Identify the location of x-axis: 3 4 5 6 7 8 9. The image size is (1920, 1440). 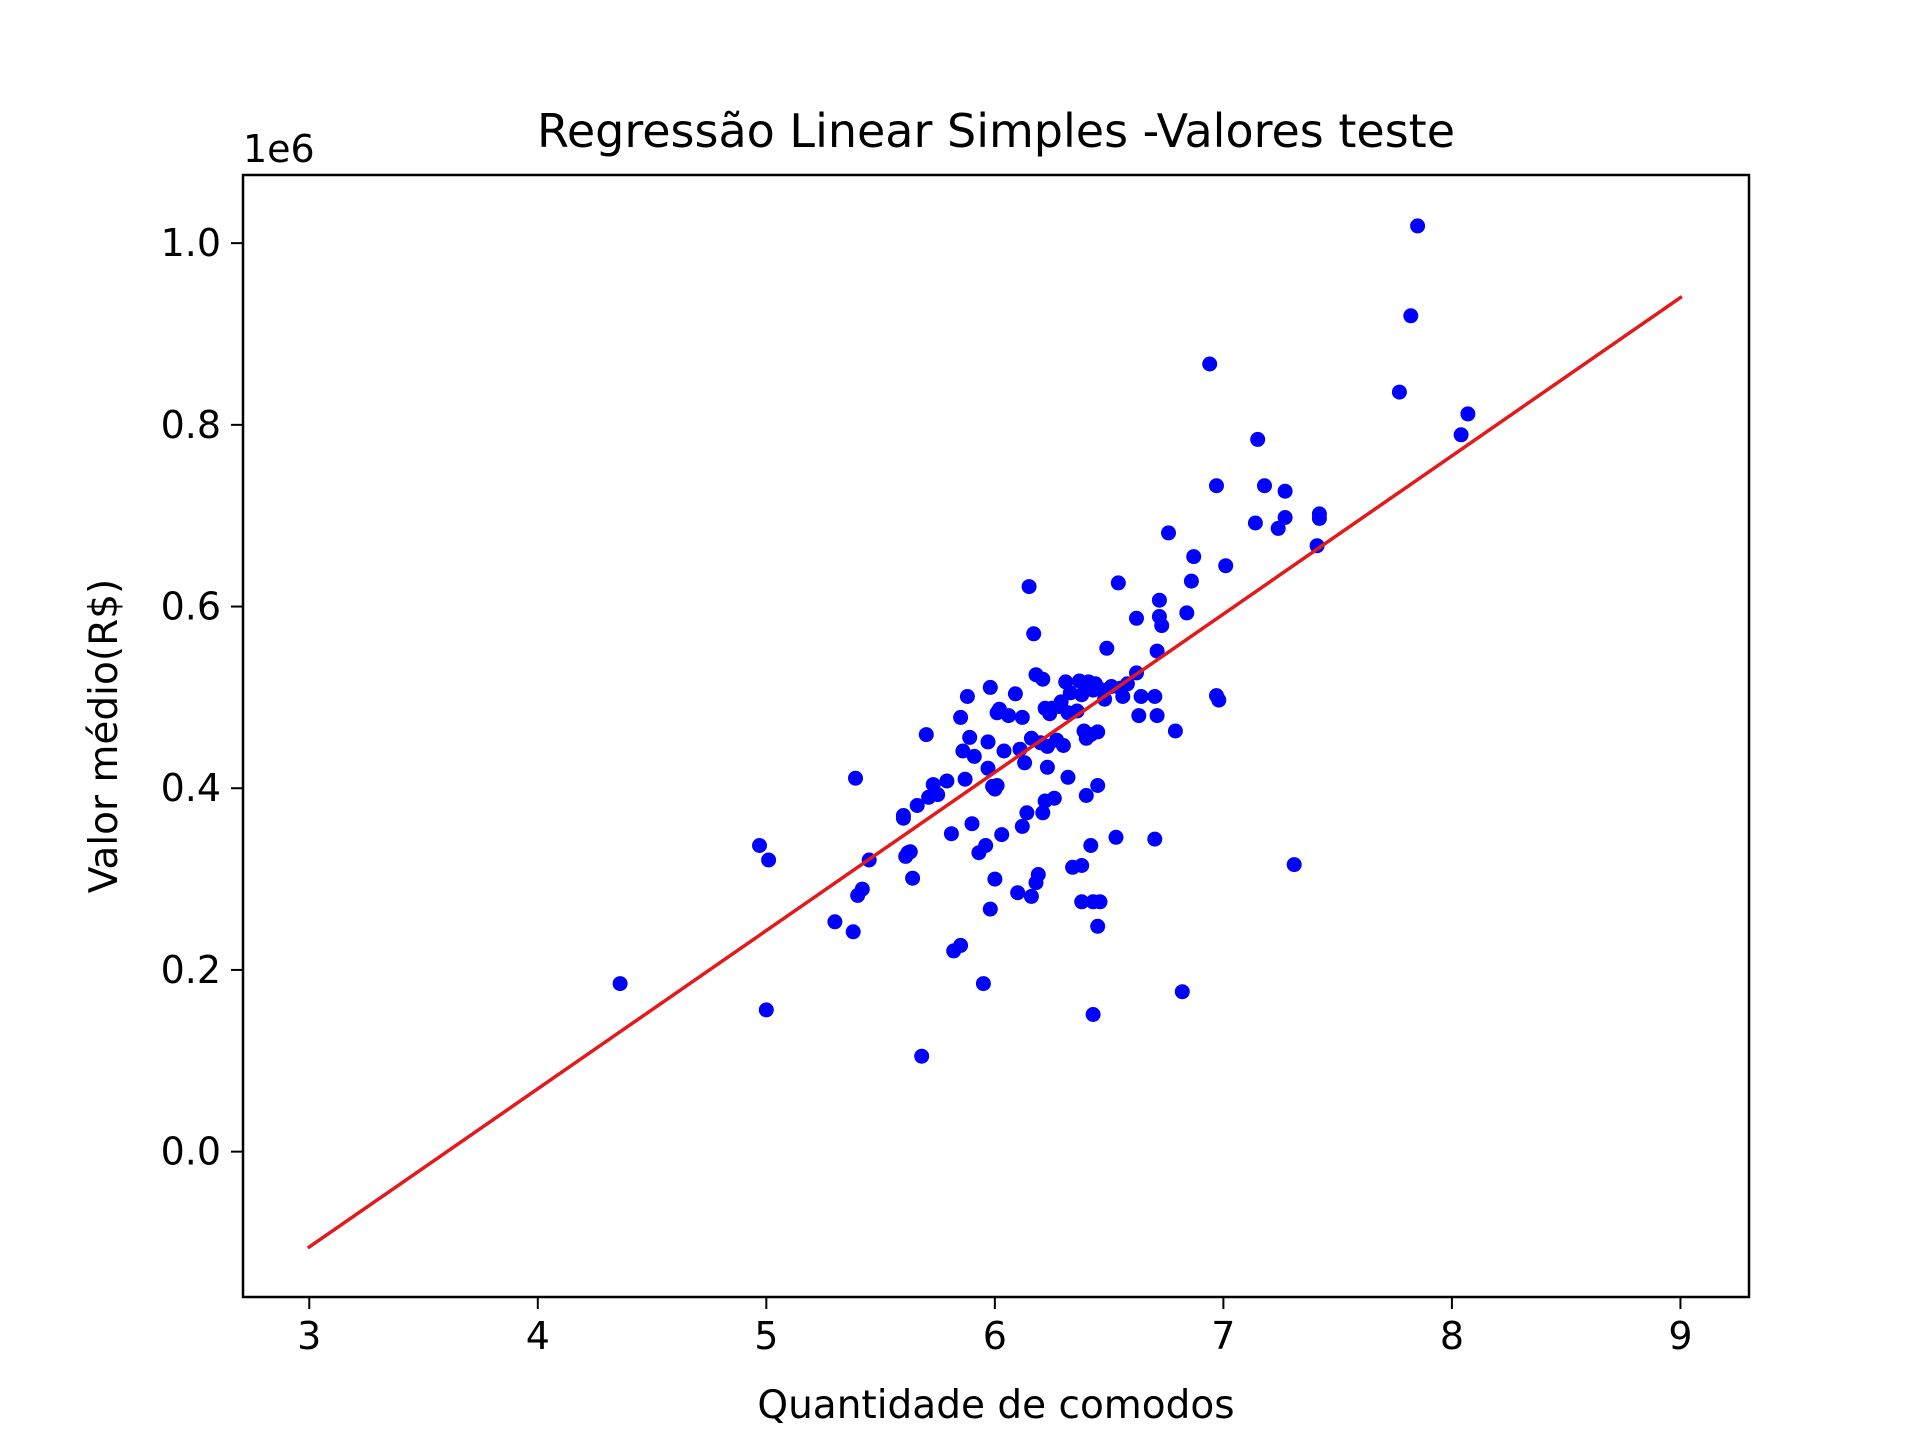
(995, 1327).